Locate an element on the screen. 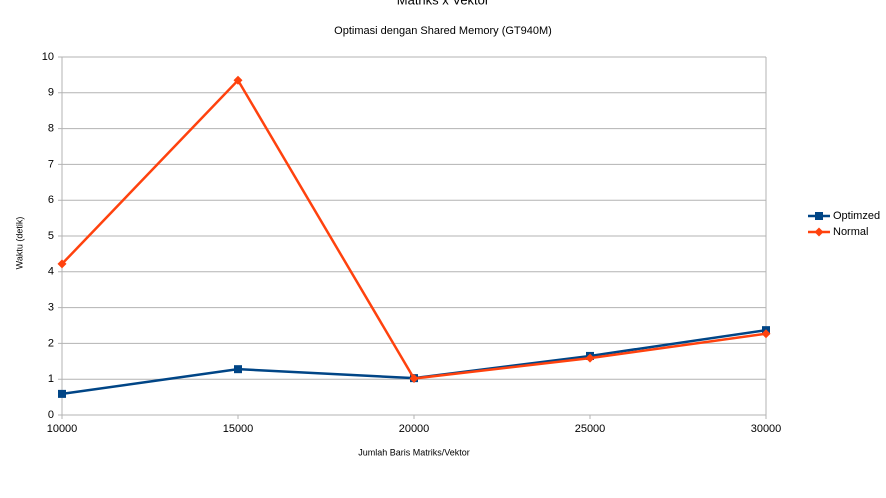 The height and width of the screenshot is (498, 886). y-tick-label: 9 is located at coordinates (51, 93).